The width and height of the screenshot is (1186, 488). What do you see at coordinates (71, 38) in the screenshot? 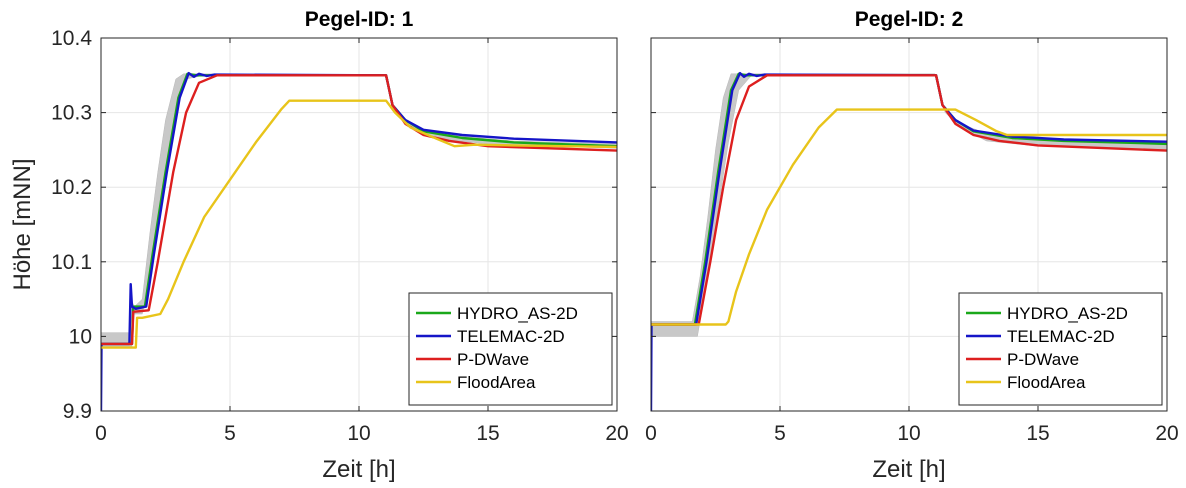
I see `y-tick-label: 10.4` at bounding box center [71, 38].